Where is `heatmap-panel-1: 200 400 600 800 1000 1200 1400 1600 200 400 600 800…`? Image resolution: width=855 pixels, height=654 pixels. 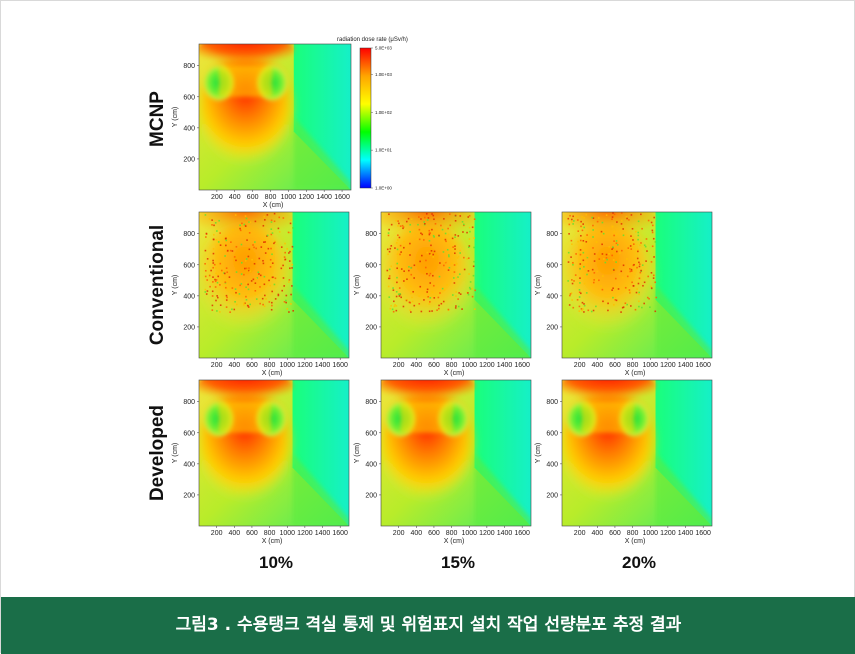
heatmap-panel-1: 200 400 600 800 1000 1200 1400 1600 200 400 600 800… is located at coordinates (262, 126).